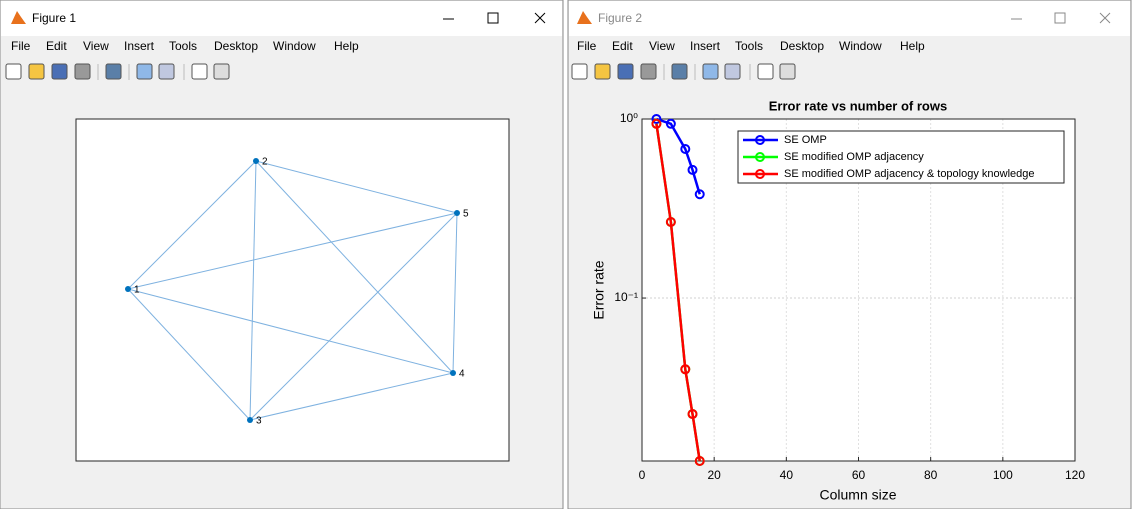  I want to click on x-tick-label: 100, so click(1003, 475).